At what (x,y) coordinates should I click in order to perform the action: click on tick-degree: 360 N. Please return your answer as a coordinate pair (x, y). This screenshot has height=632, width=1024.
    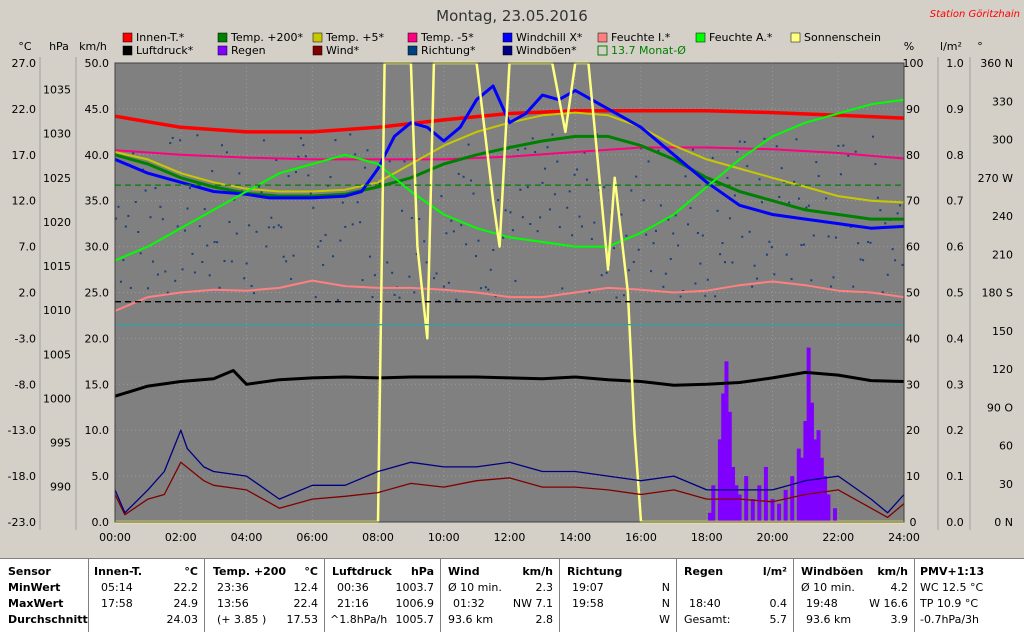
    Looking at the image, I should click on (996, 63).